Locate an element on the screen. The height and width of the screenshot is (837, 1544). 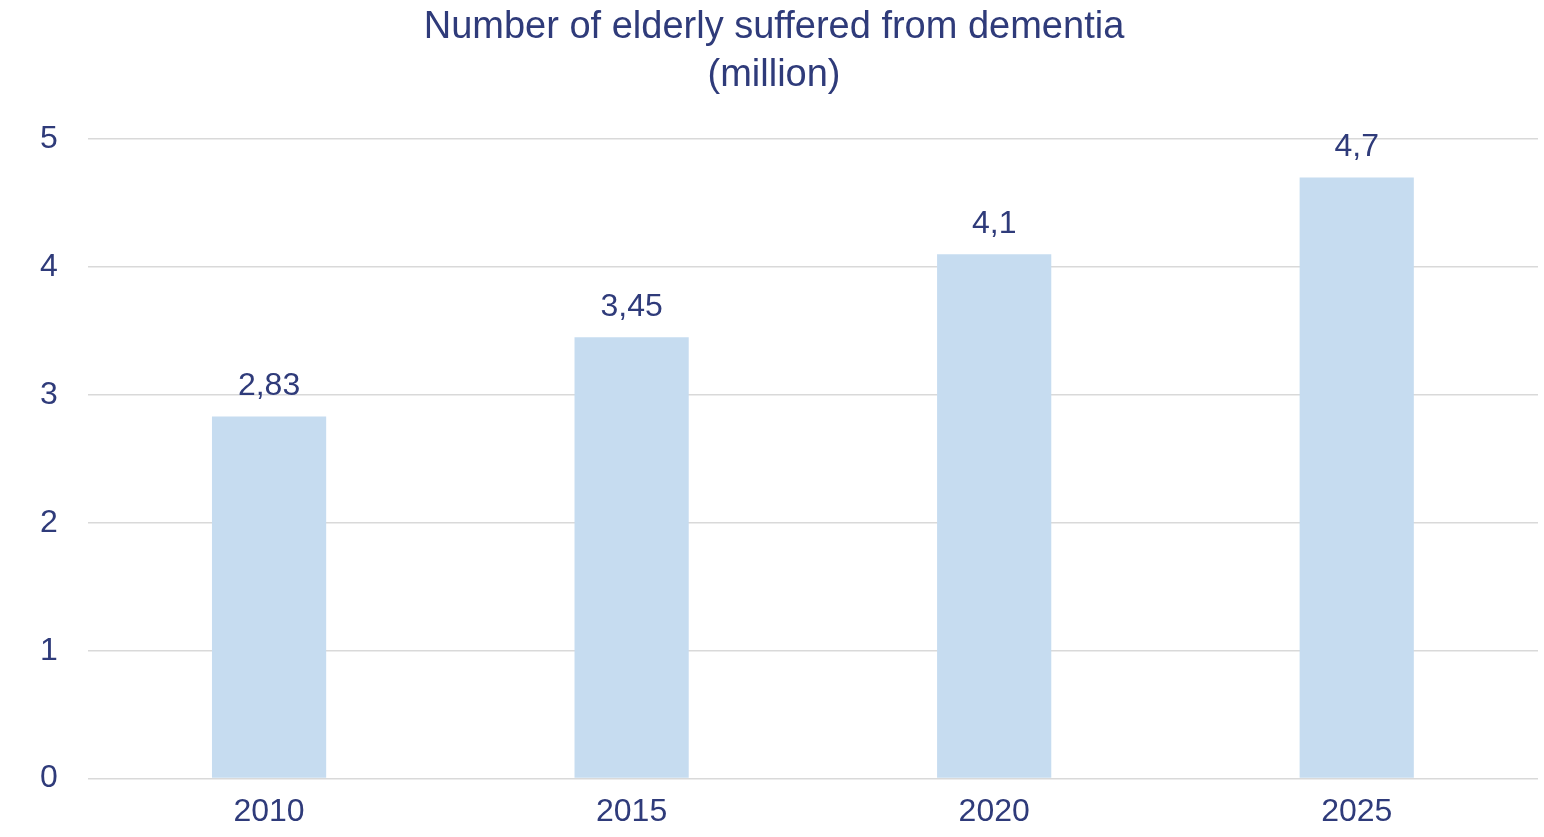
y-tick-label: 3 is located at coordinates (49, 392).